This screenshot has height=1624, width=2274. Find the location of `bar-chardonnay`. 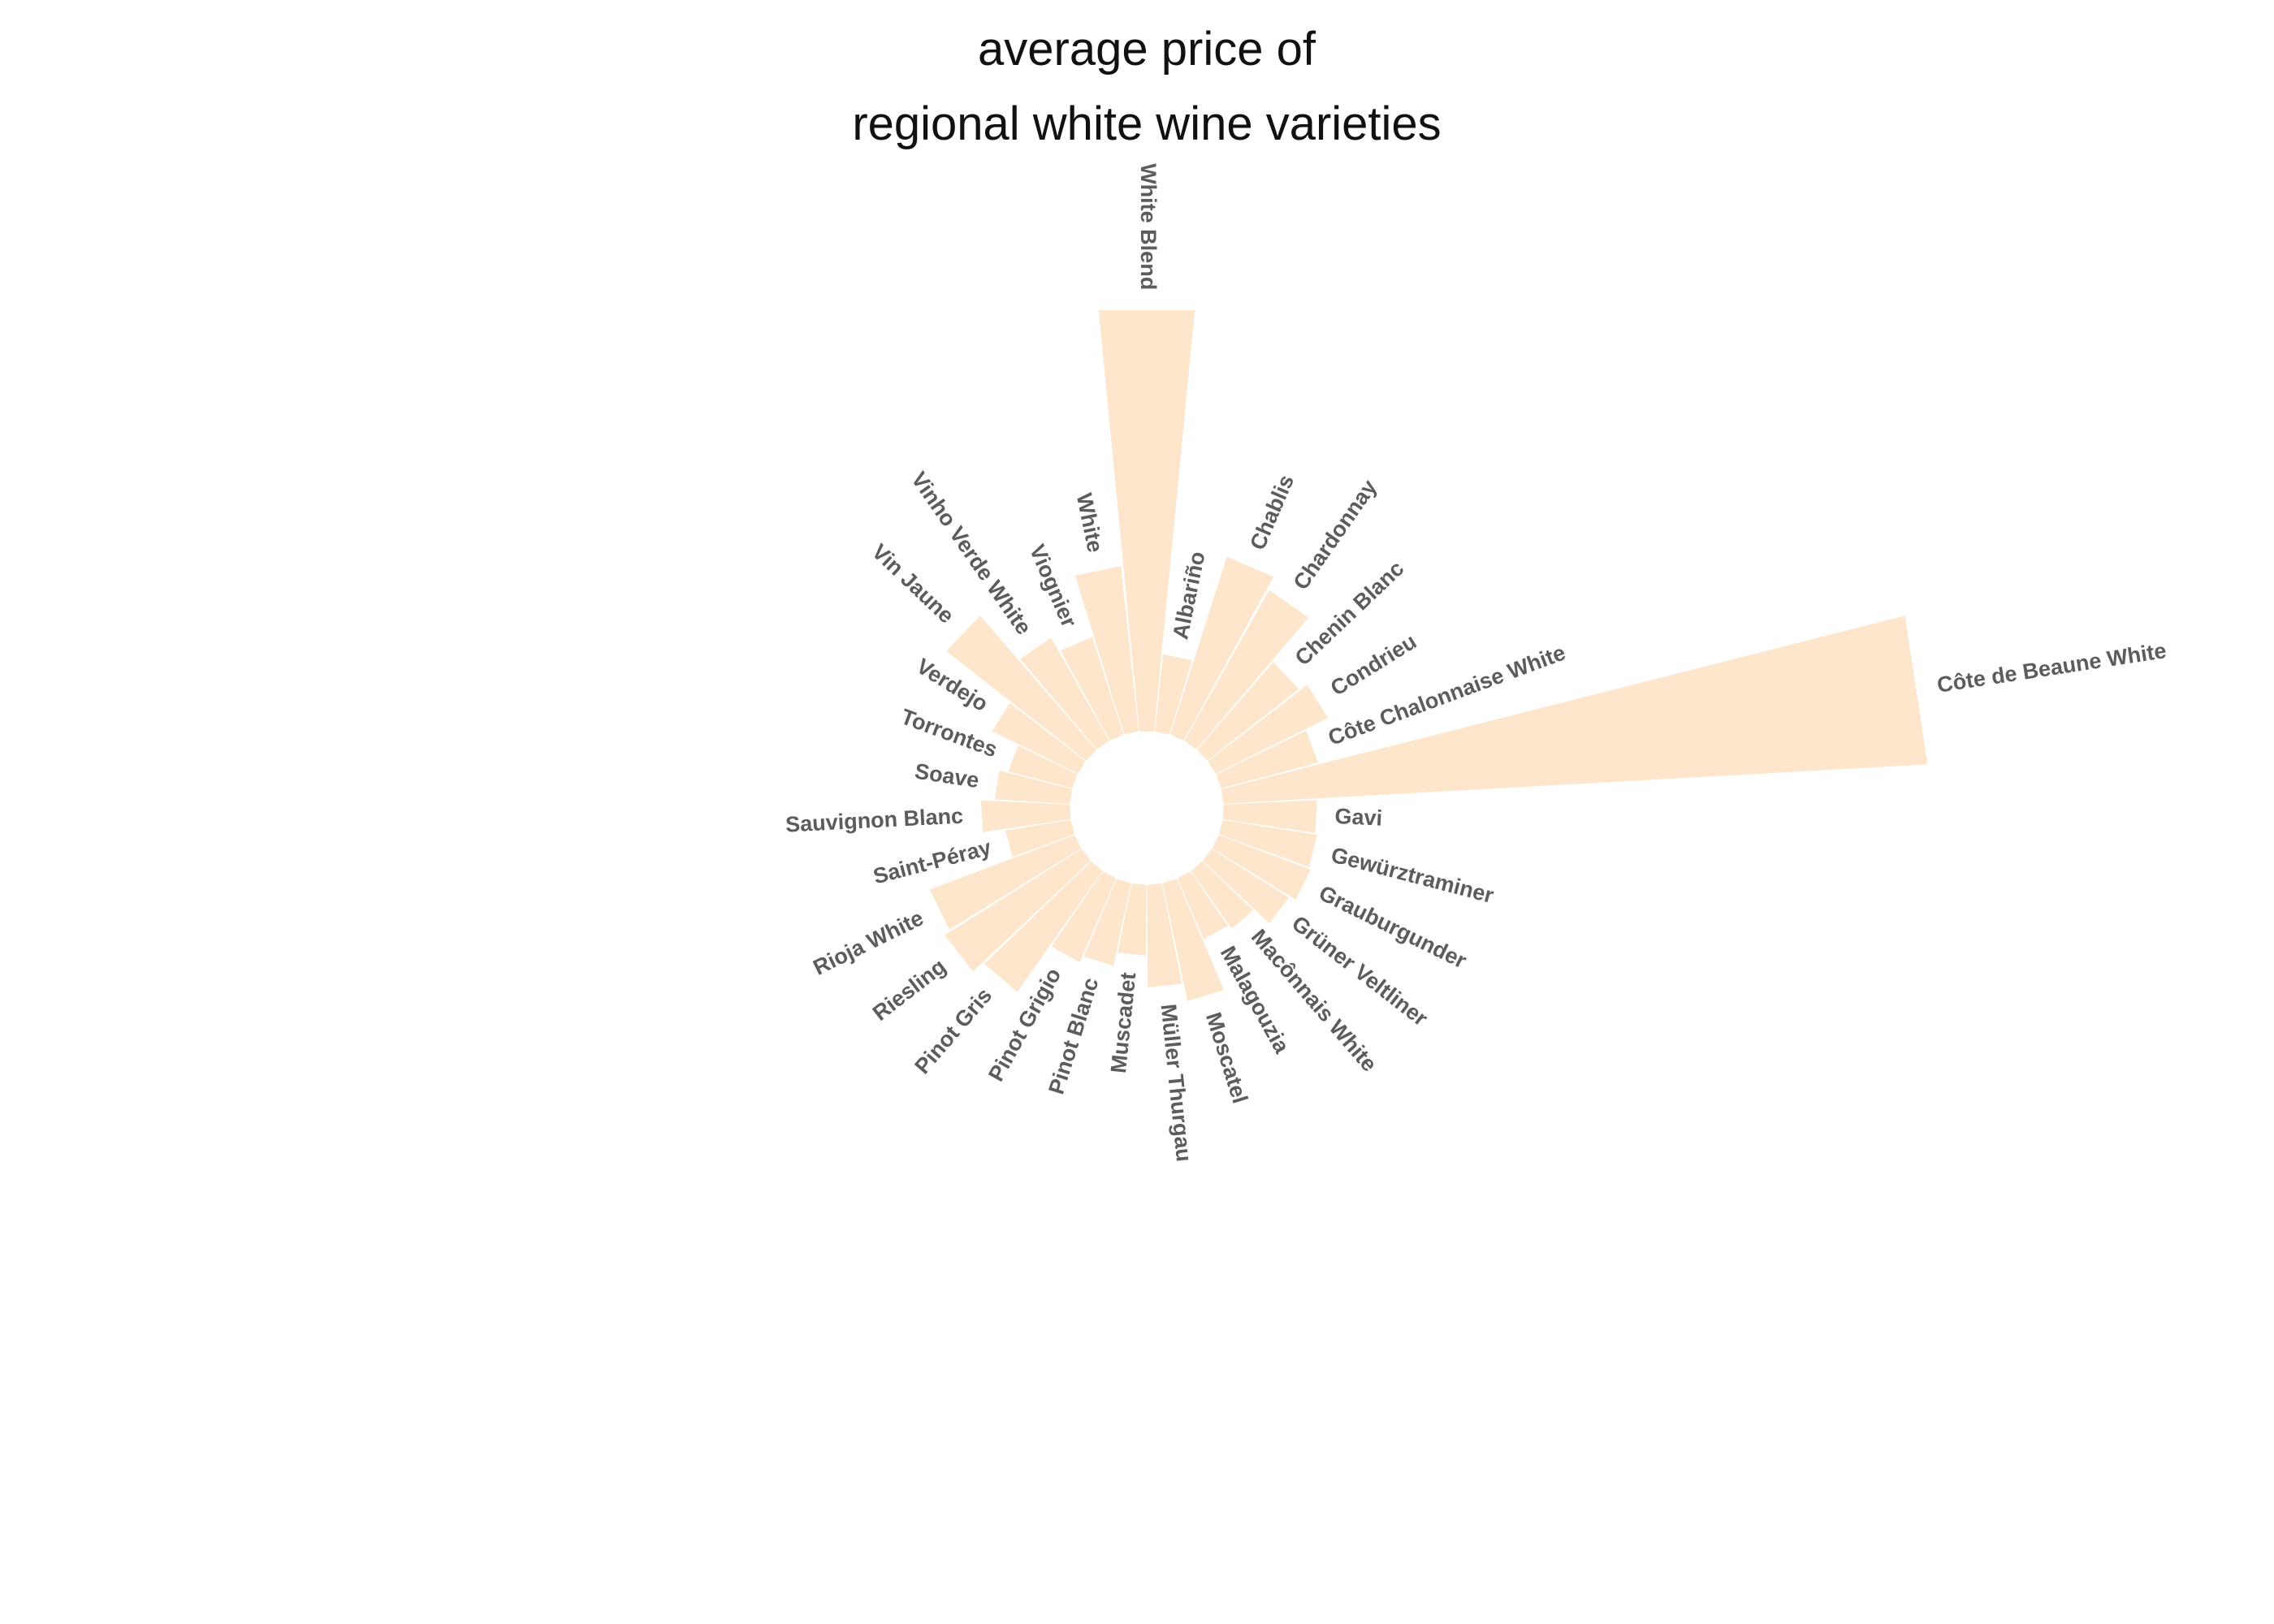

bar-chardonnay is located at coordinates (1246, 670).